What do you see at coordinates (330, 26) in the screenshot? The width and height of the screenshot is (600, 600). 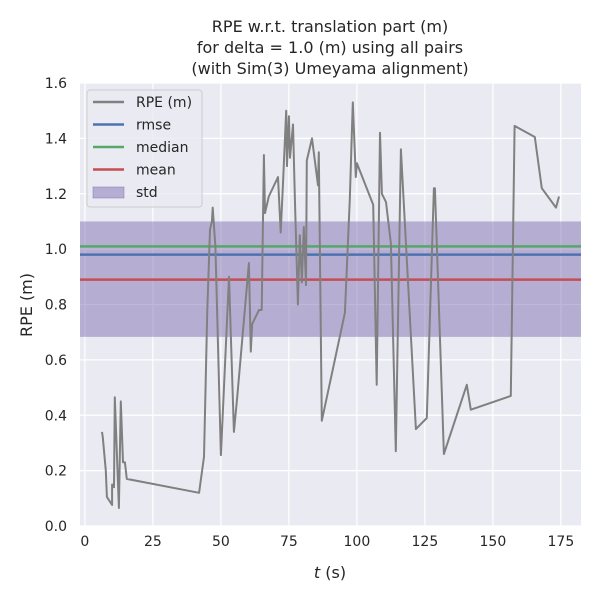 I see `chart-title-line1: RPE w.r.t. translation part (m)` at bounding box center [330, 26].